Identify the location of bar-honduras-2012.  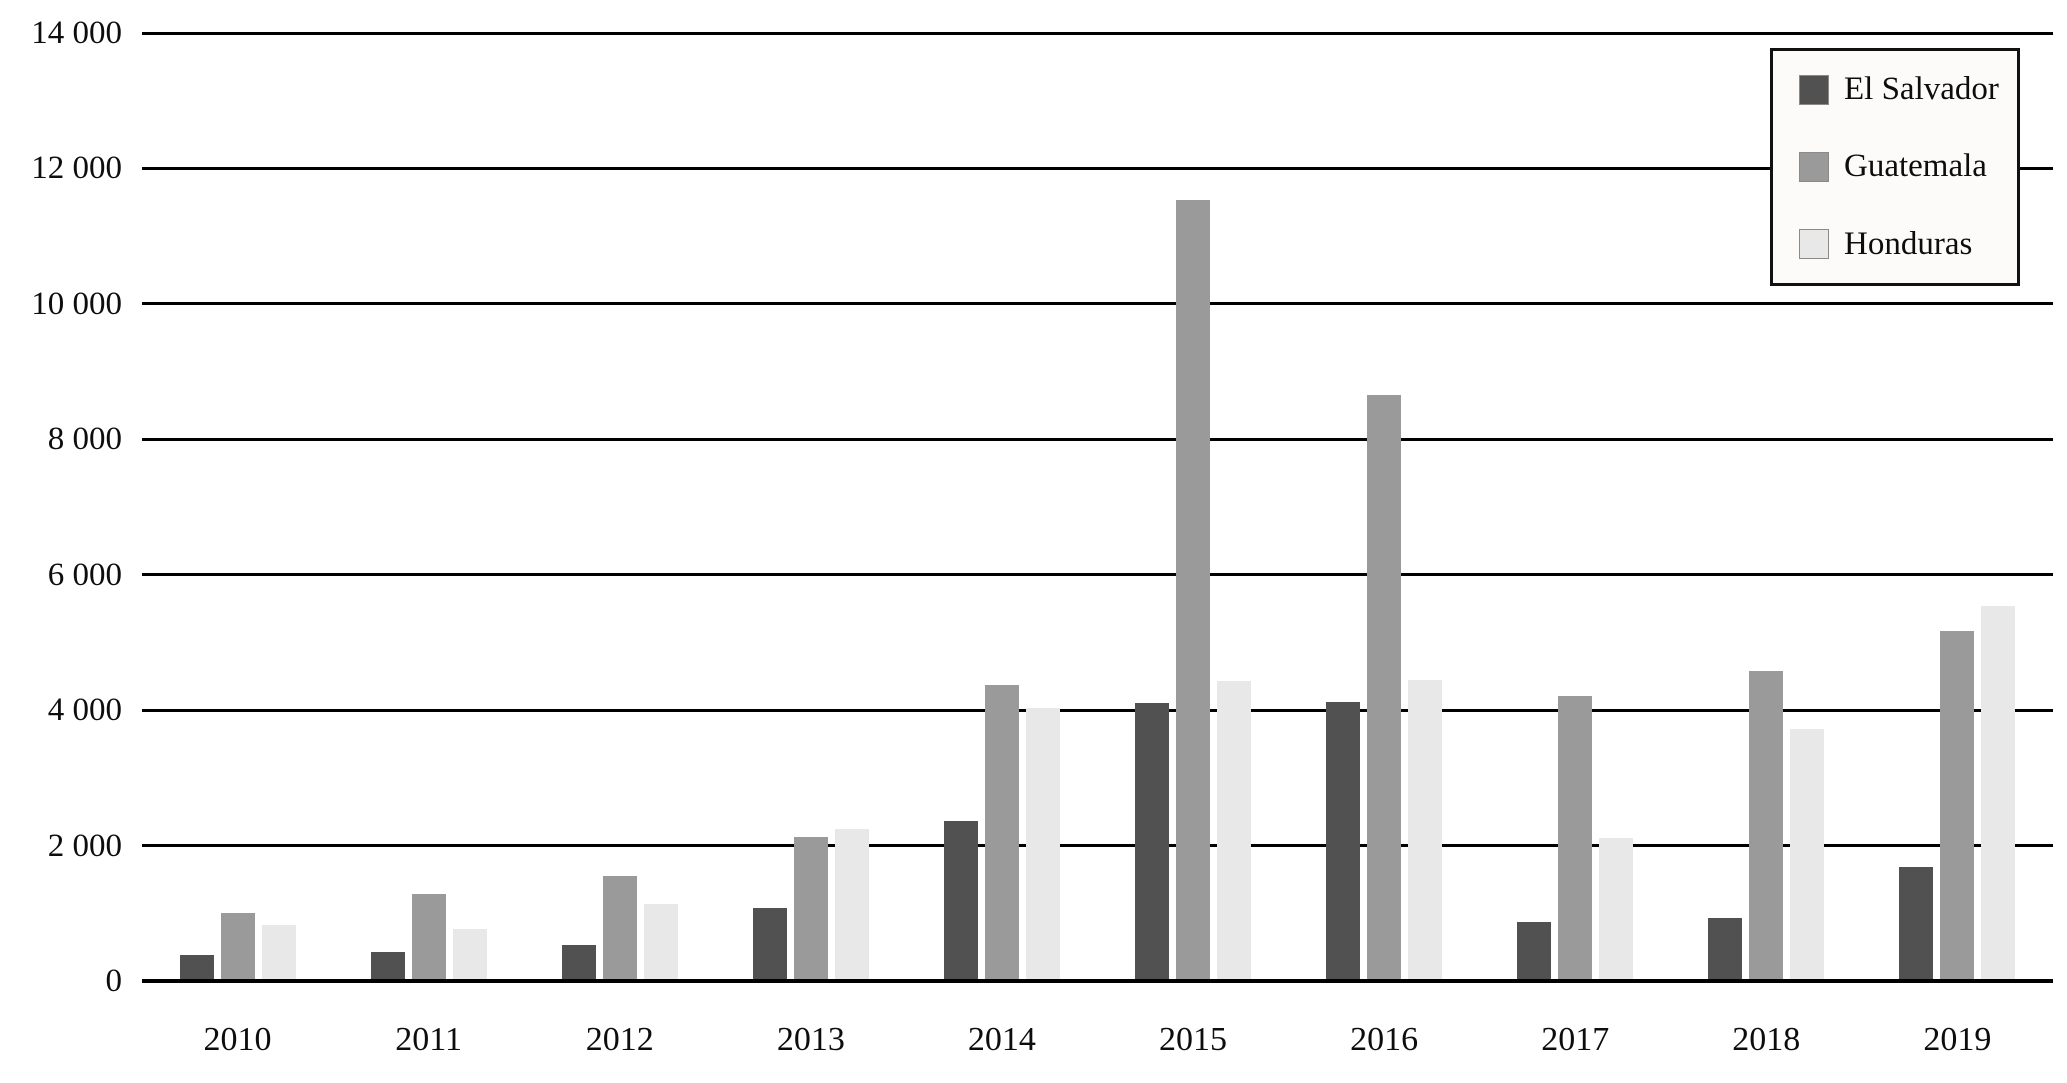
(660, 942).